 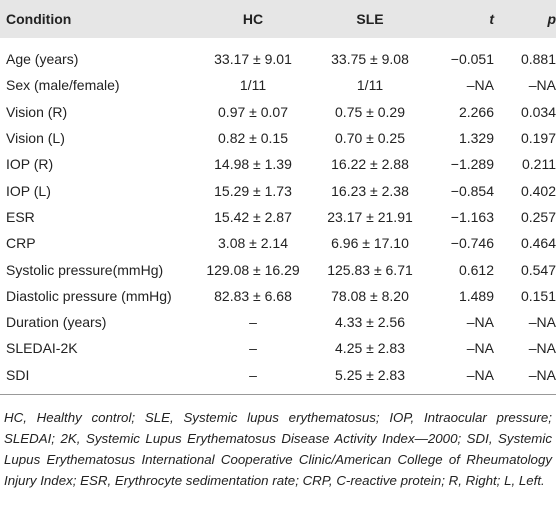 What do you see at coordinates (20, 216) in the screenshot?
I see `table-cell: ESR` at bounding box center [20, 216].